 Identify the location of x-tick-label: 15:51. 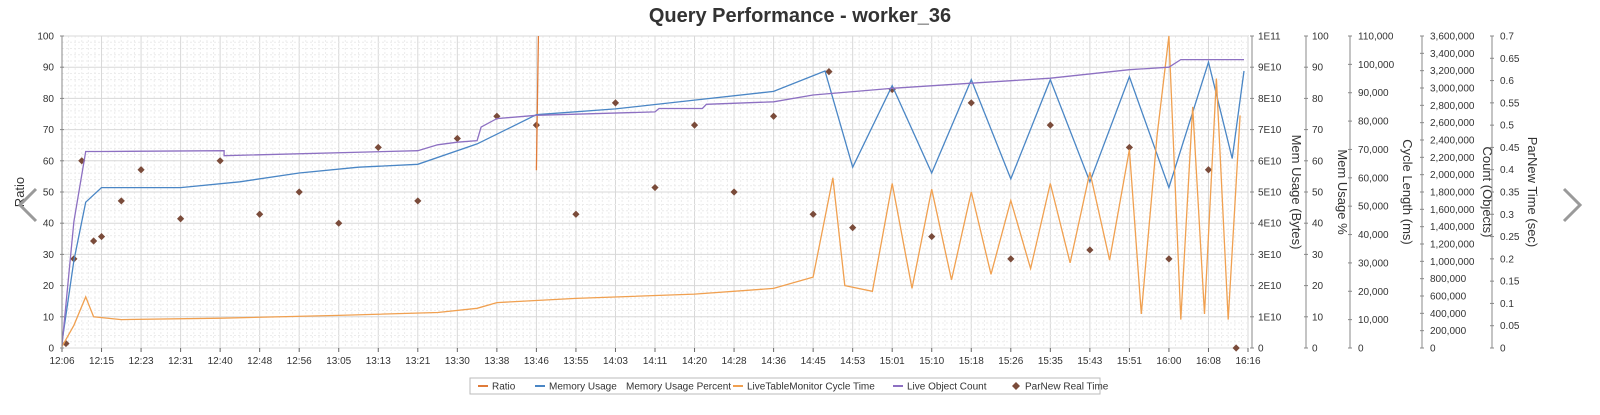
(1129, 361).